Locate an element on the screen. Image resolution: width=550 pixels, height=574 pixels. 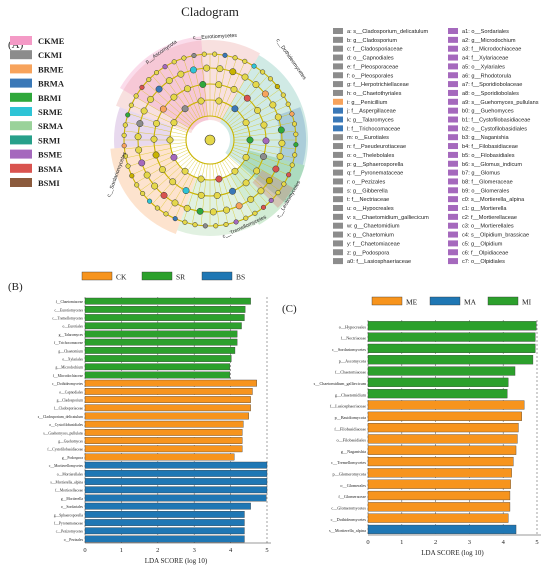
panel-b-tick-label-0: 0 is located at coordinates (84, 550).